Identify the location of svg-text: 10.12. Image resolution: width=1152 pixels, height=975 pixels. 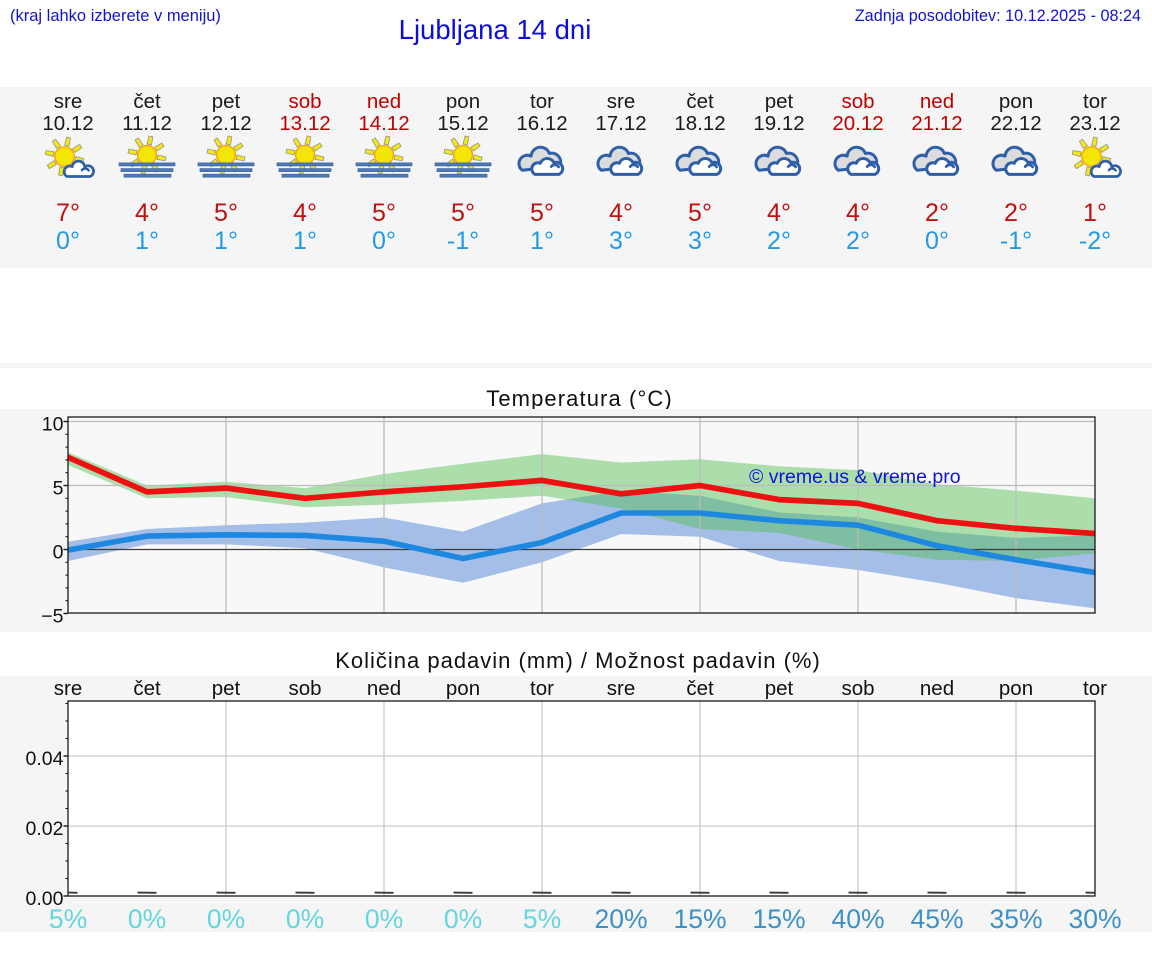
(67, 123).